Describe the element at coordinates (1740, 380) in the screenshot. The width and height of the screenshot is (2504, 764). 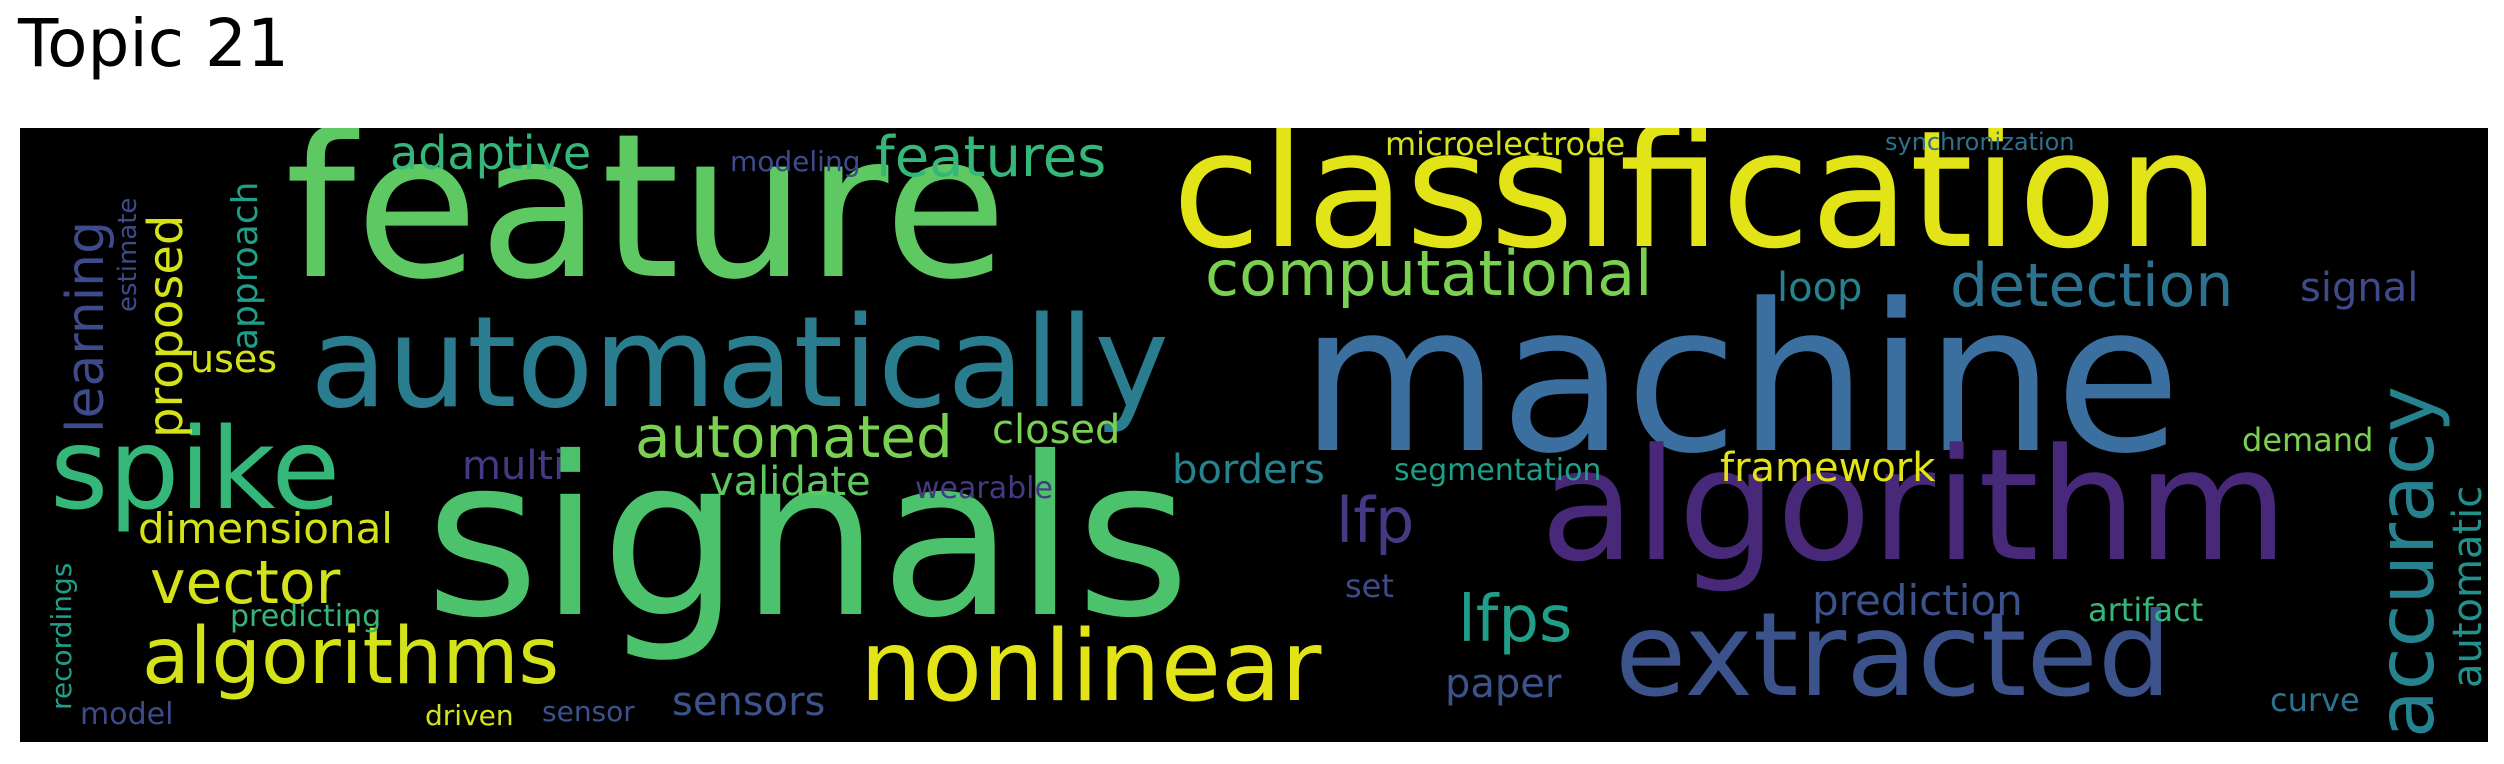
I see `word-machine: machine` at that location.